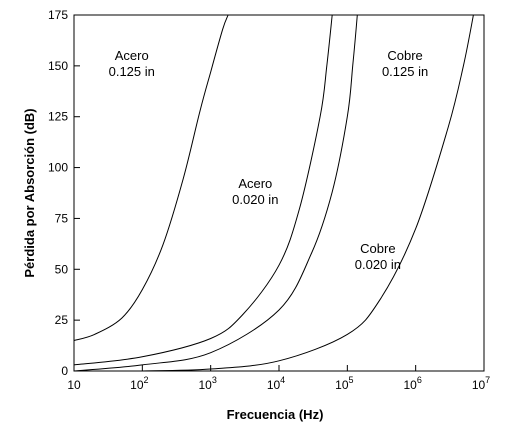  What do you see at coordinates (419, 380) in the screenshot?
I see `x-tick-exponent: 6` at bounding box center [419, 380].